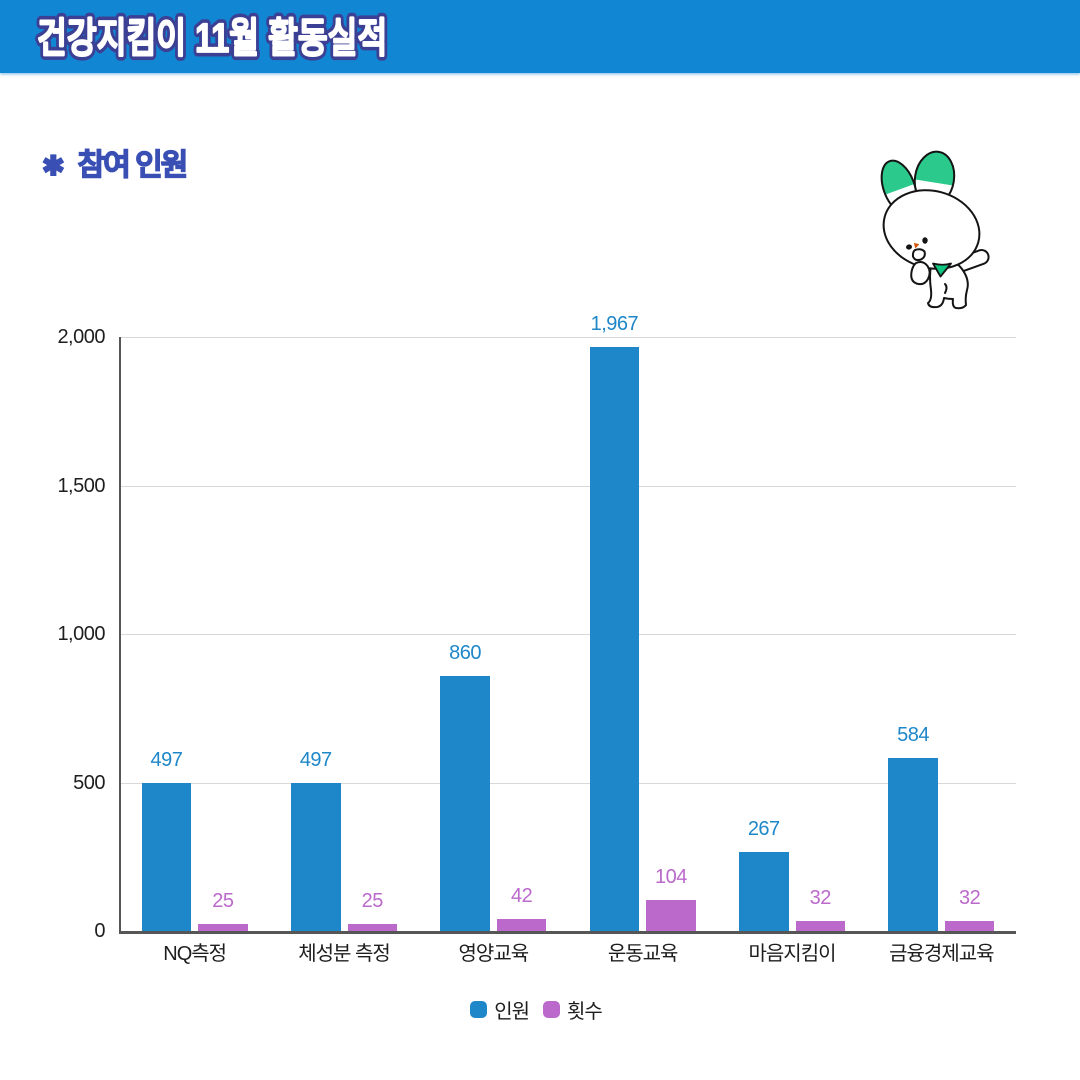 This screenshot has height=1080, width=1080. Describe the element at coordinates (54, 165) in the screenshot. I see `asterisk-icon: ✱` at that location.